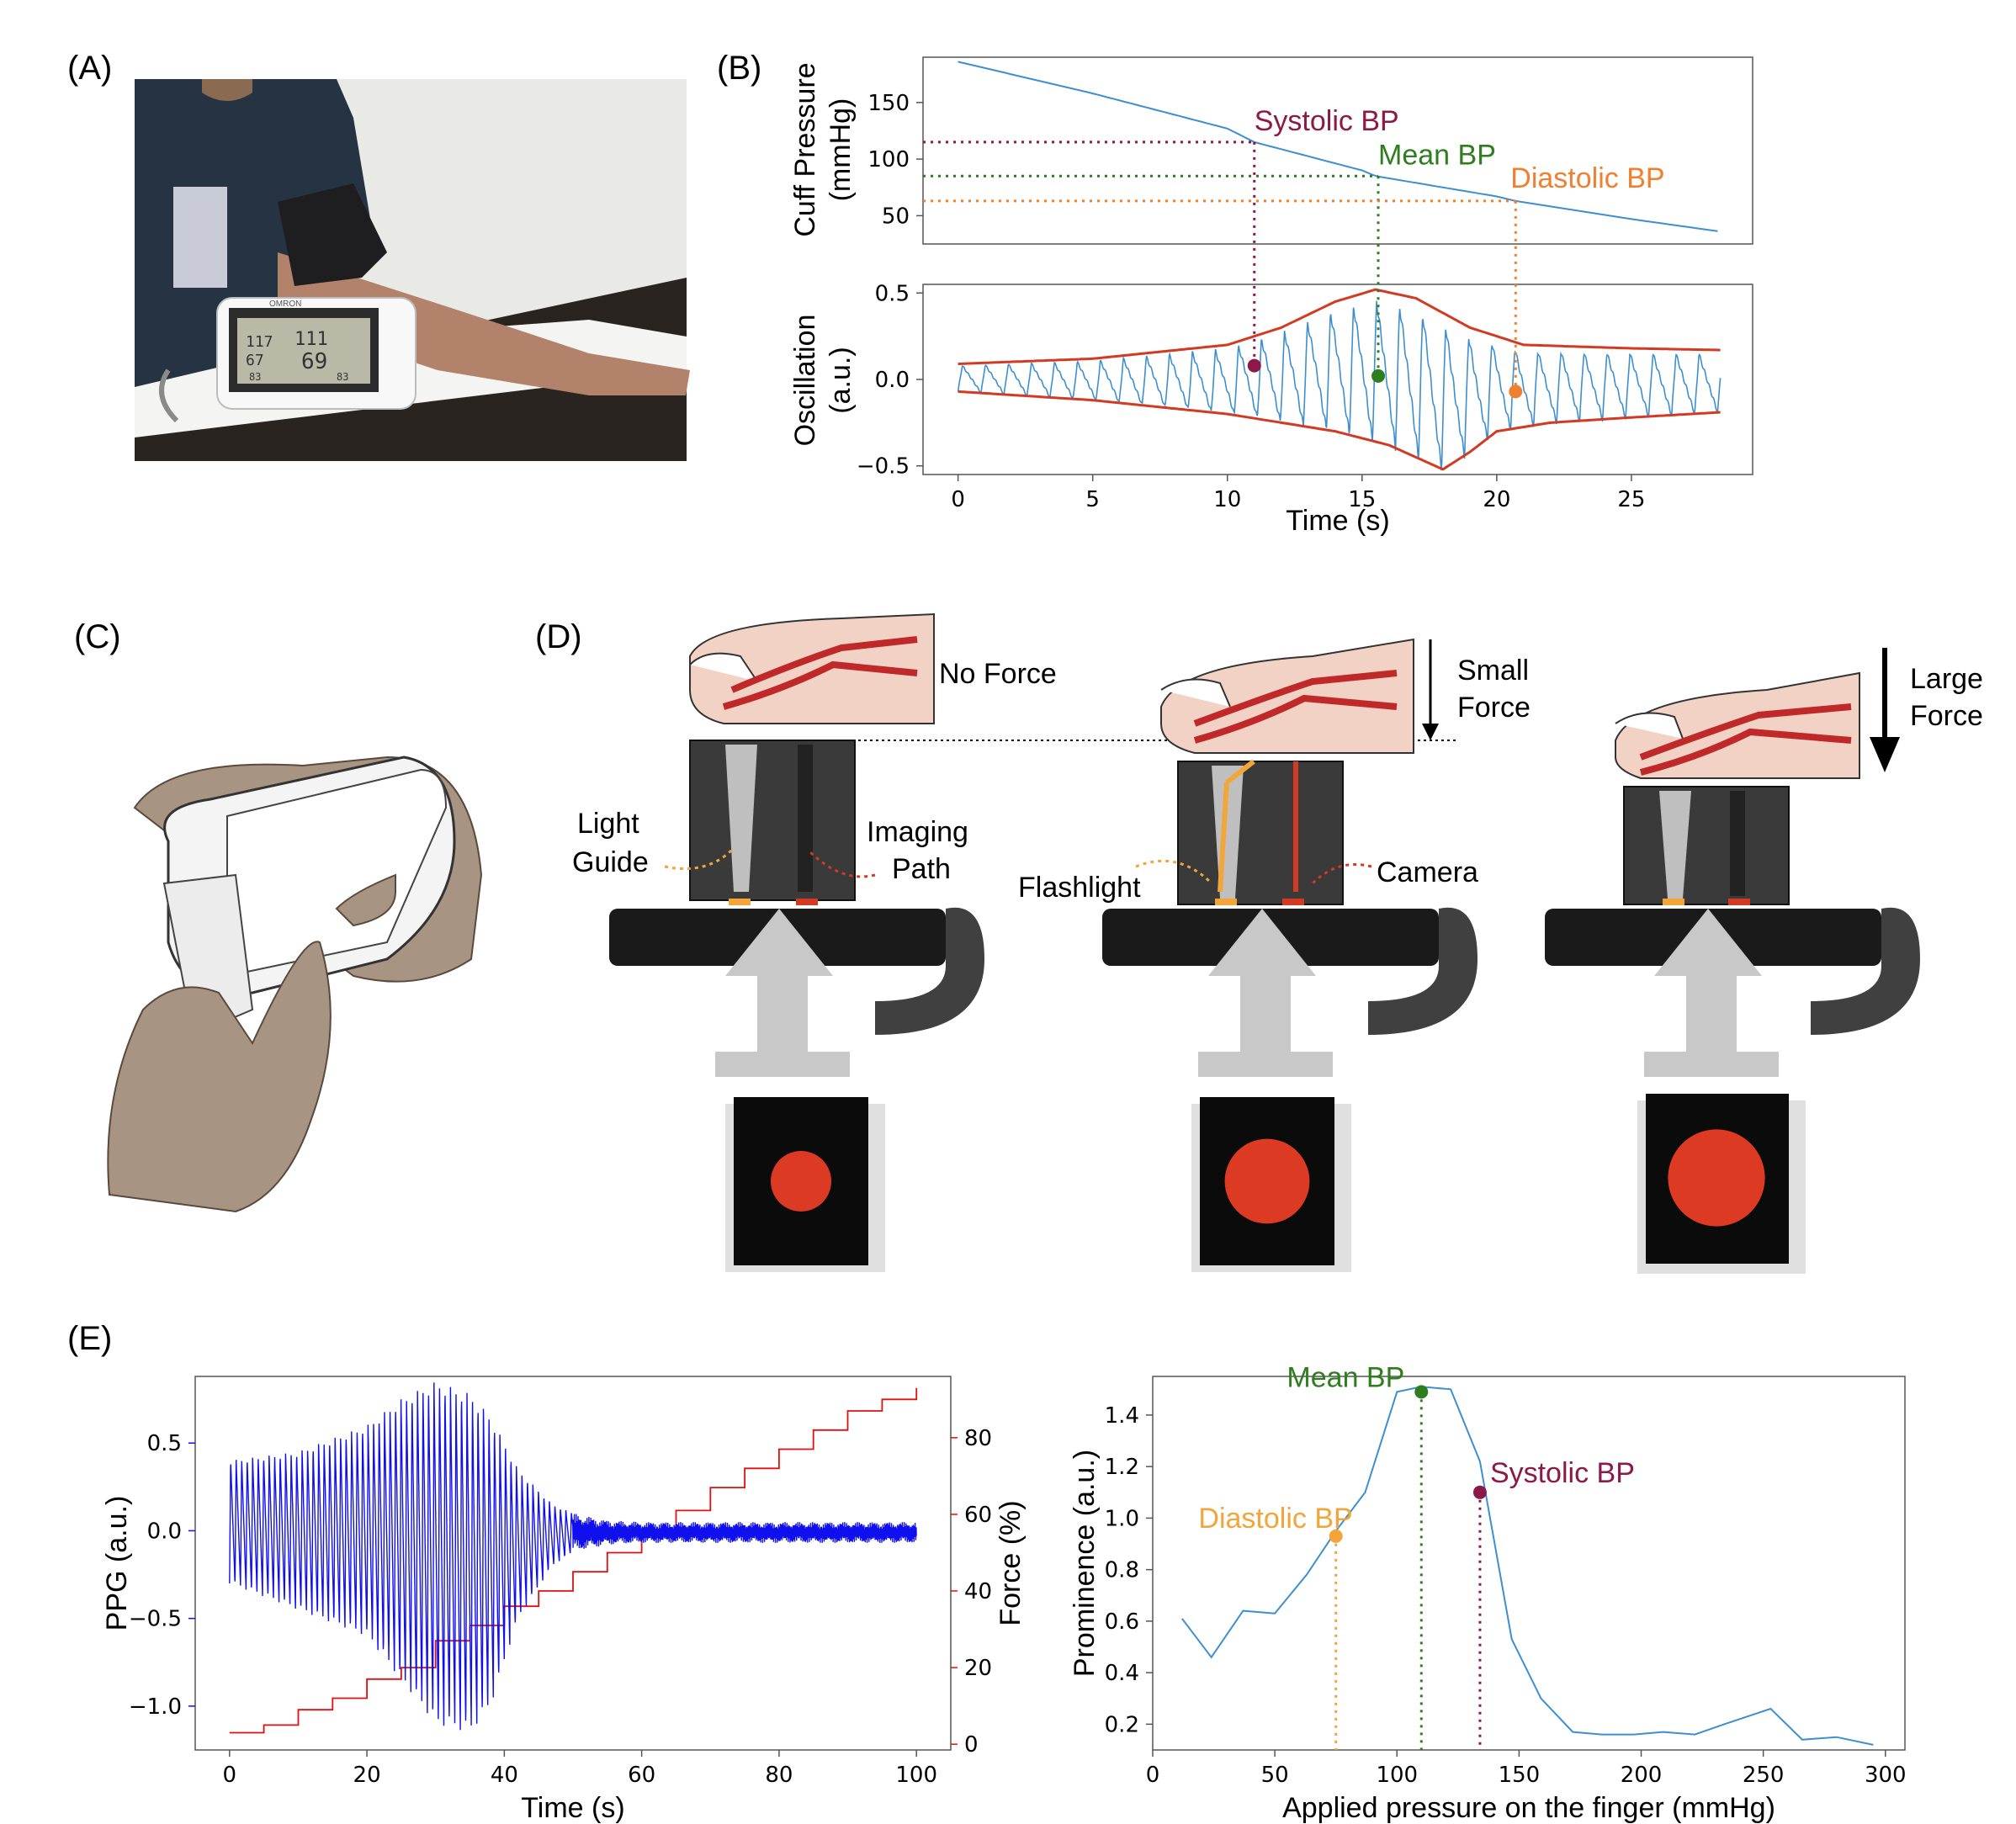 The width and height of the screenshot is (2016, 1824). Describe the element at coordinates (1122, 1416) in the screenshot. I see `chart-e-right-ytick-label: 1.4` at that location.